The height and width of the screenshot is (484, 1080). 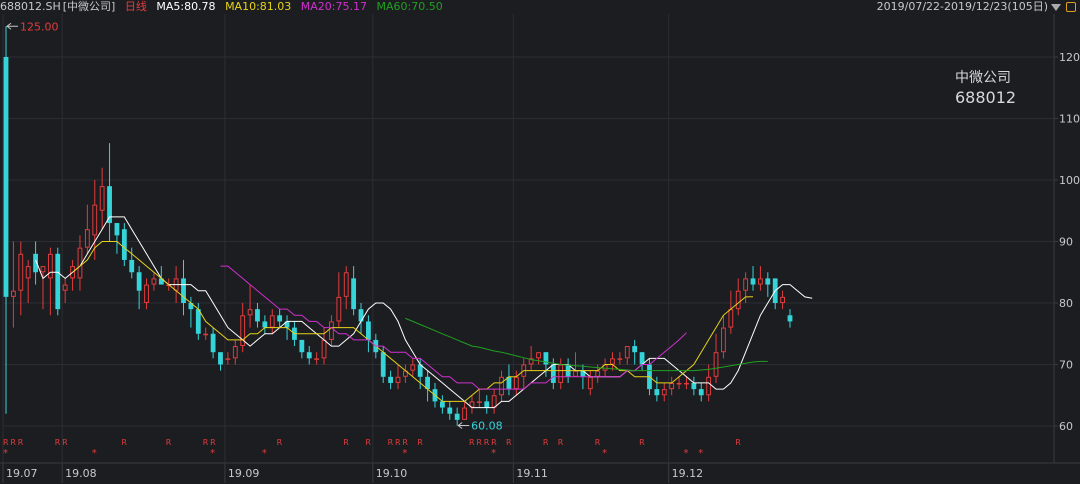 What do you see at coordinates (409, 6) in the screenshot?
I see `ma60-label: MA60:70.50` at bounding box center [409, 6].